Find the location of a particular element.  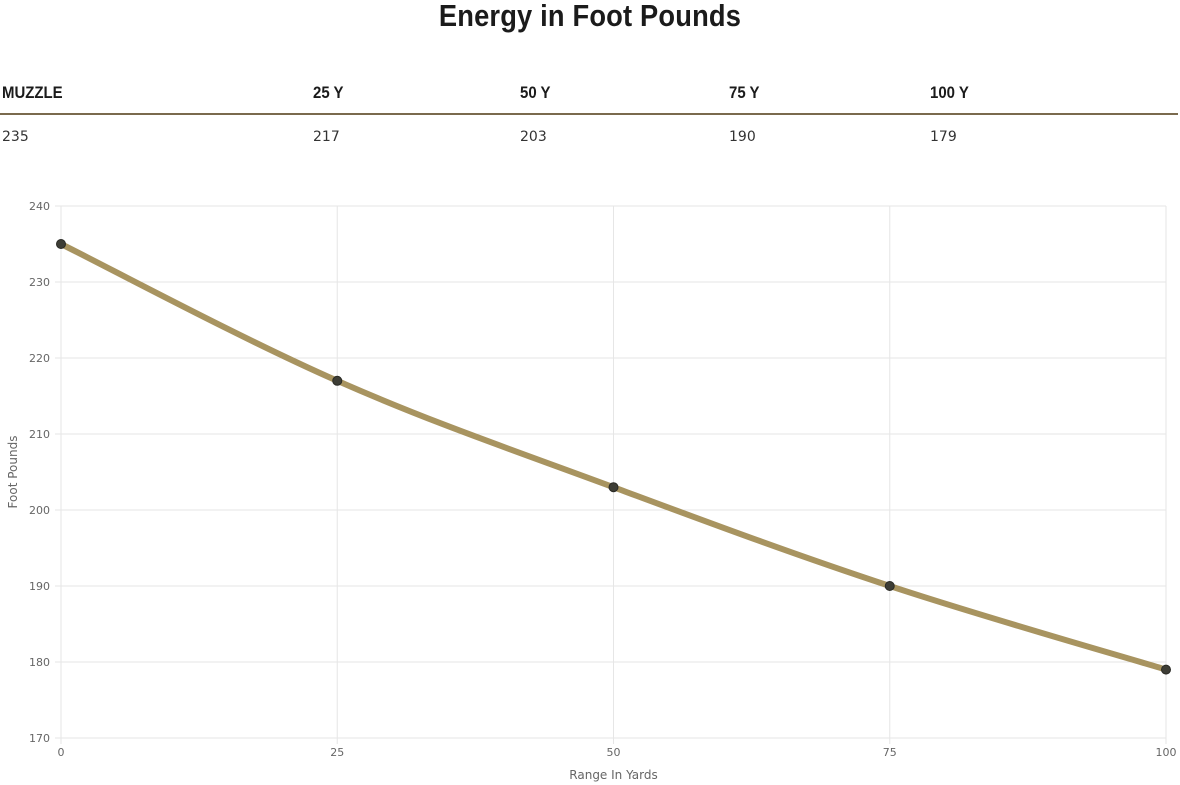

x-tick-label: 25 is located at coordinates (337, 752).